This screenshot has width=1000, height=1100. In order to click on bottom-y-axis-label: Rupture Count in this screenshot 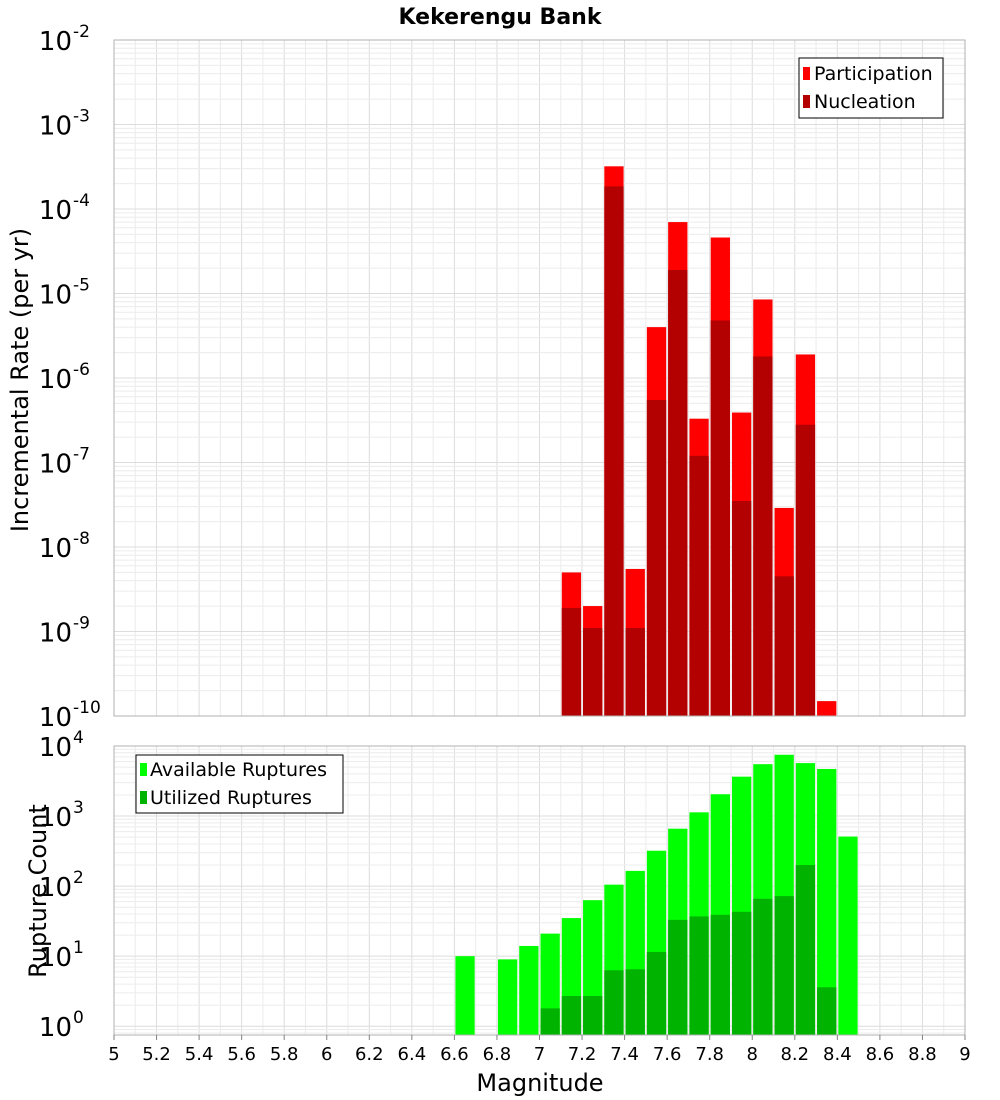, I will do `click(38, 891)`.